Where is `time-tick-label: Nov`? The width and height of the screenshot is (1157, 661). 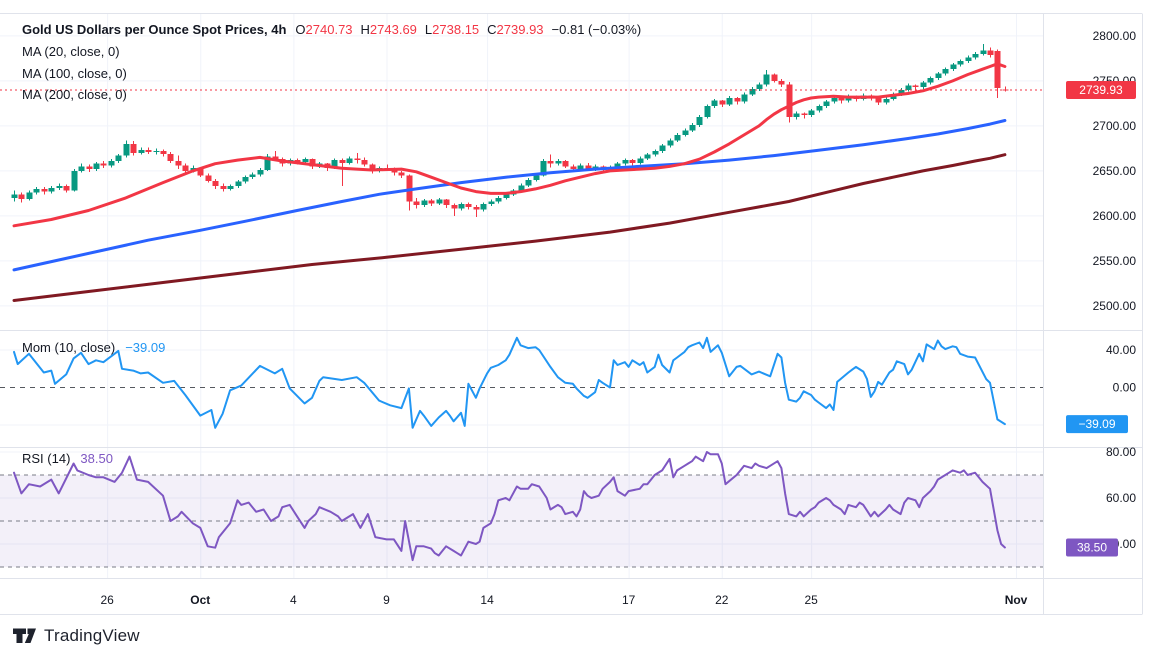 time-tick-label: Nov is located at coordinates (1016, 600).